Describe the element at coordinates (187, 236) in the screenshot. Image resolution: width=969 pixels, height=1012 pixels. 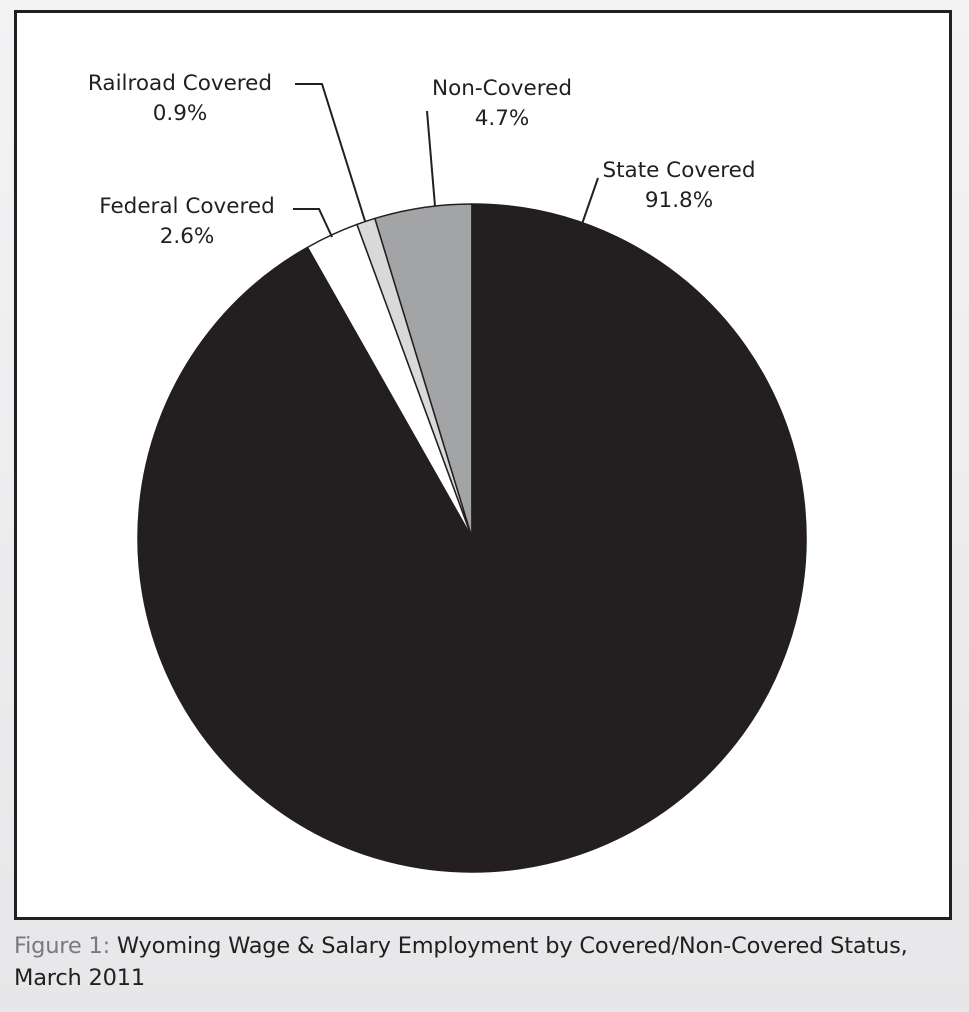
I see `slice-value-federal-covered: 2.6%` at that location.